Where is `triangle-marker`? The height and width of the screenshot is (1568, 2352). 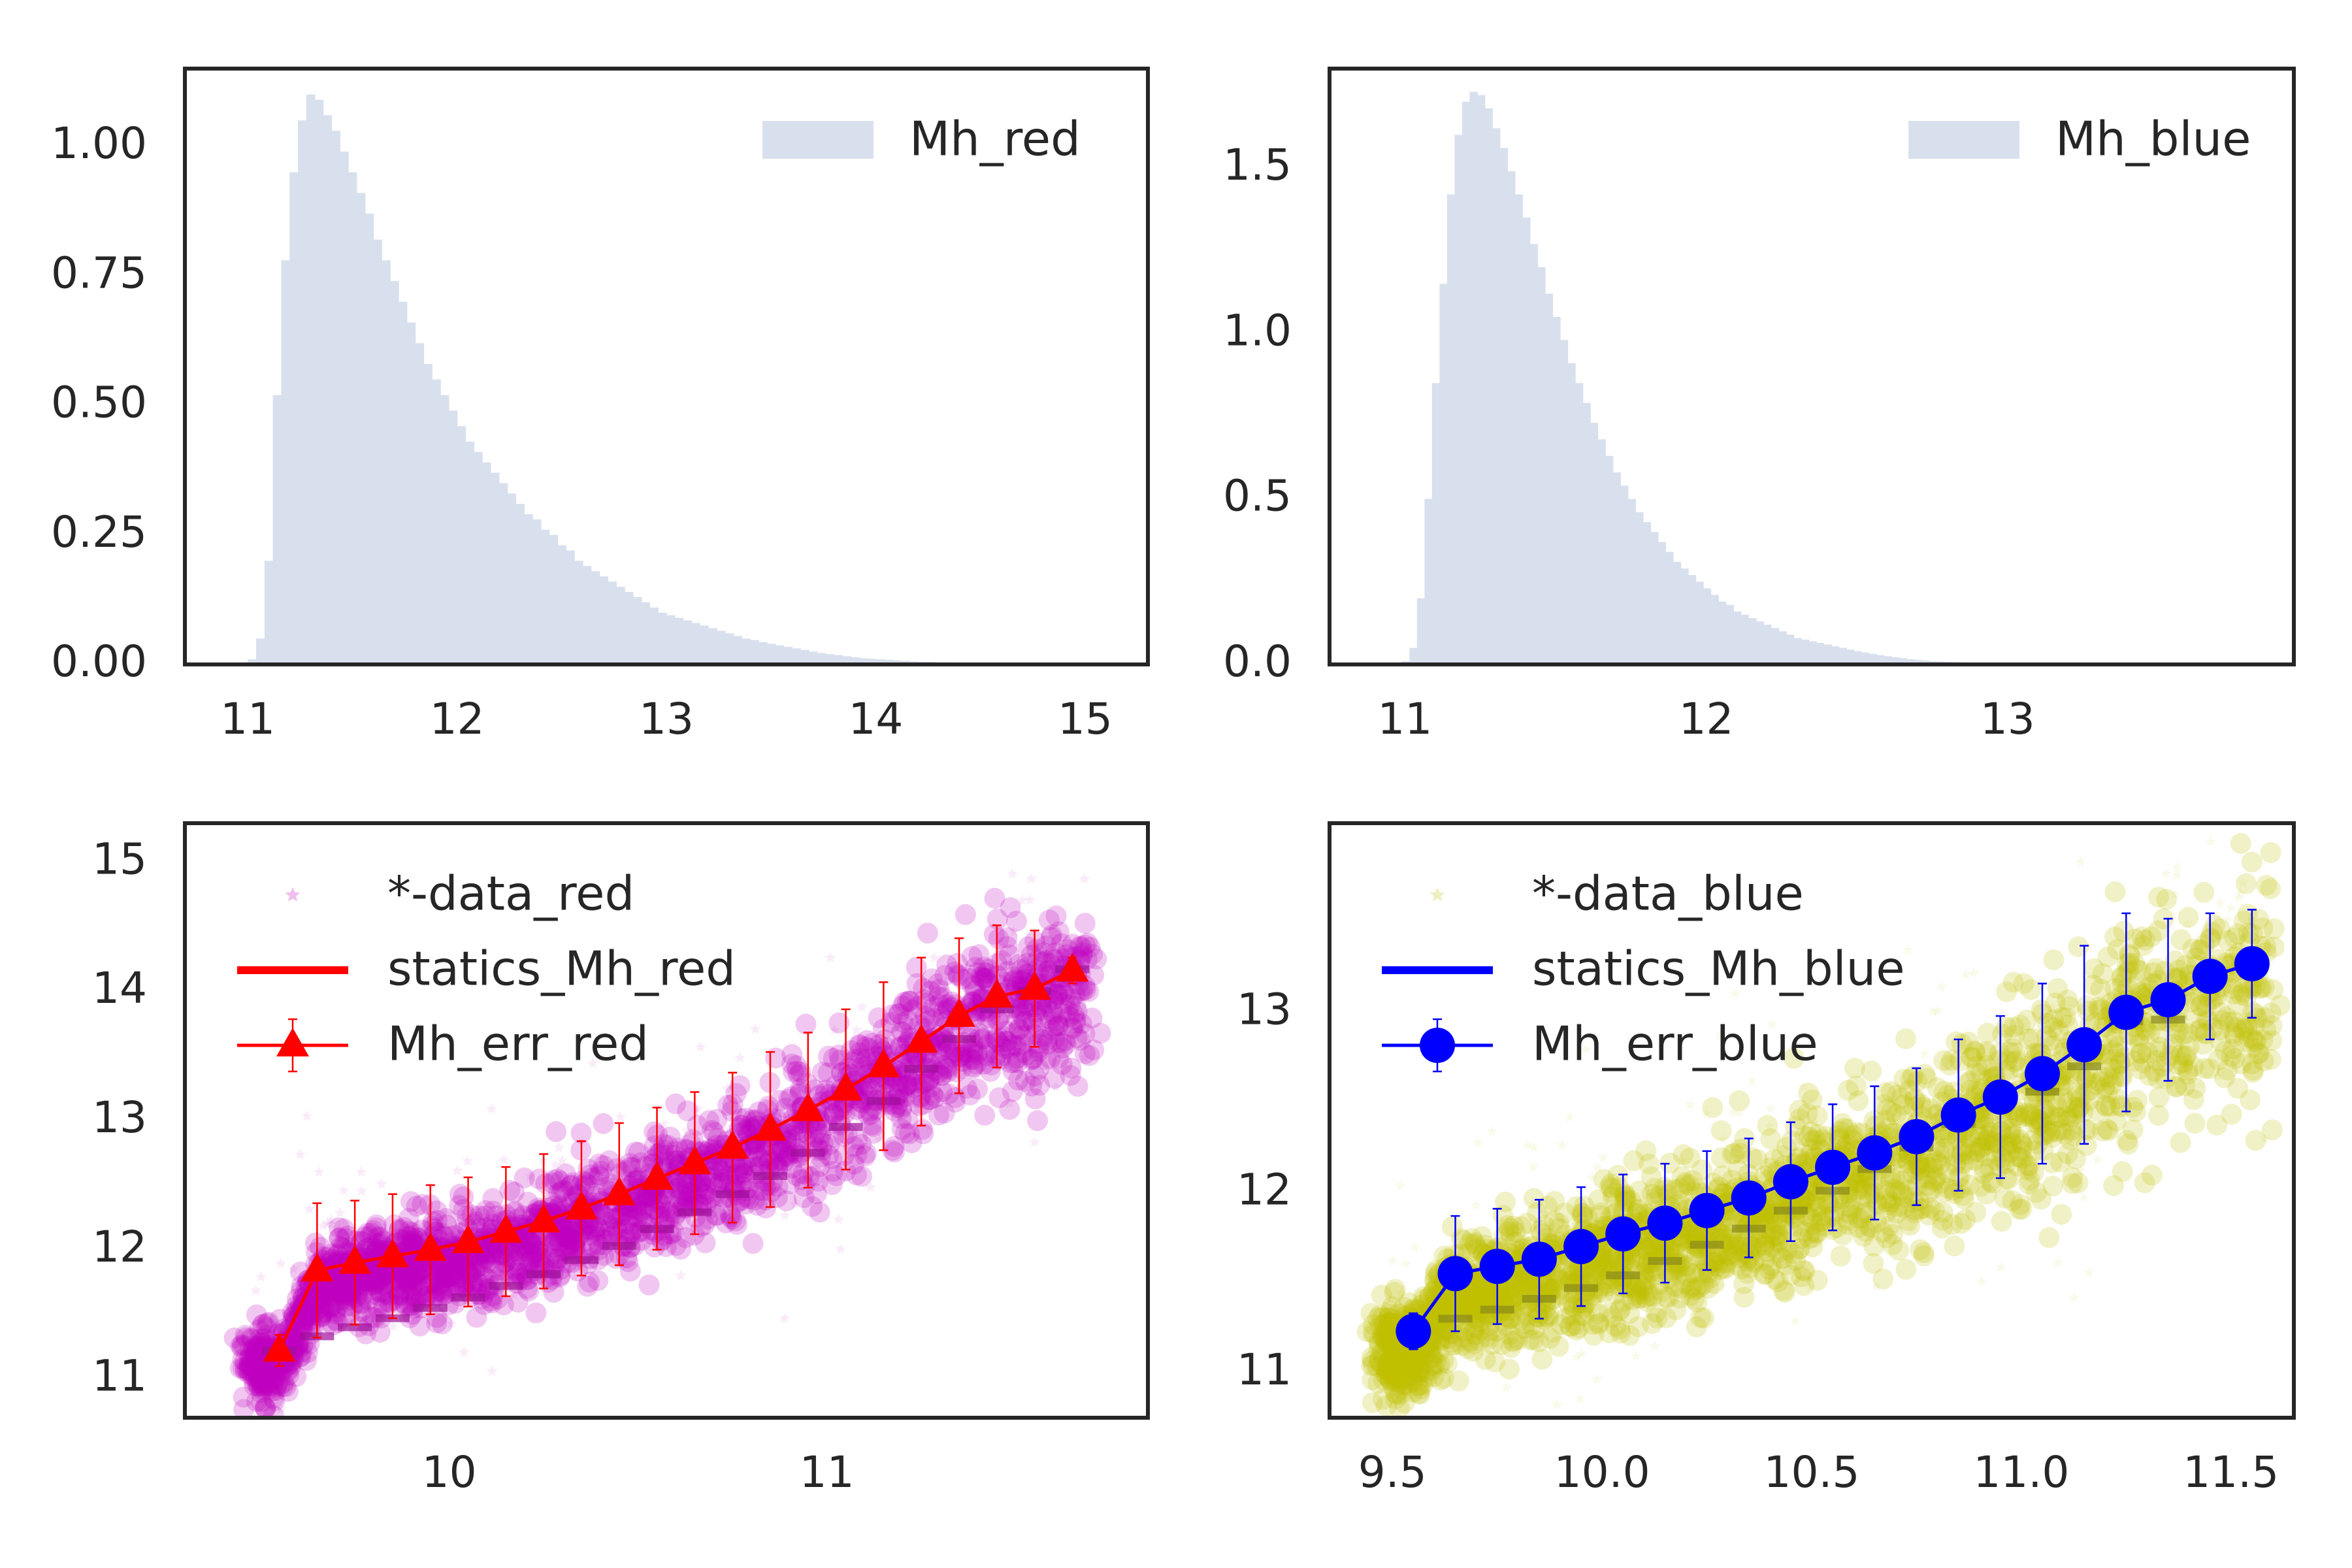
triangle-marker is located at coordinates (921, 1038).